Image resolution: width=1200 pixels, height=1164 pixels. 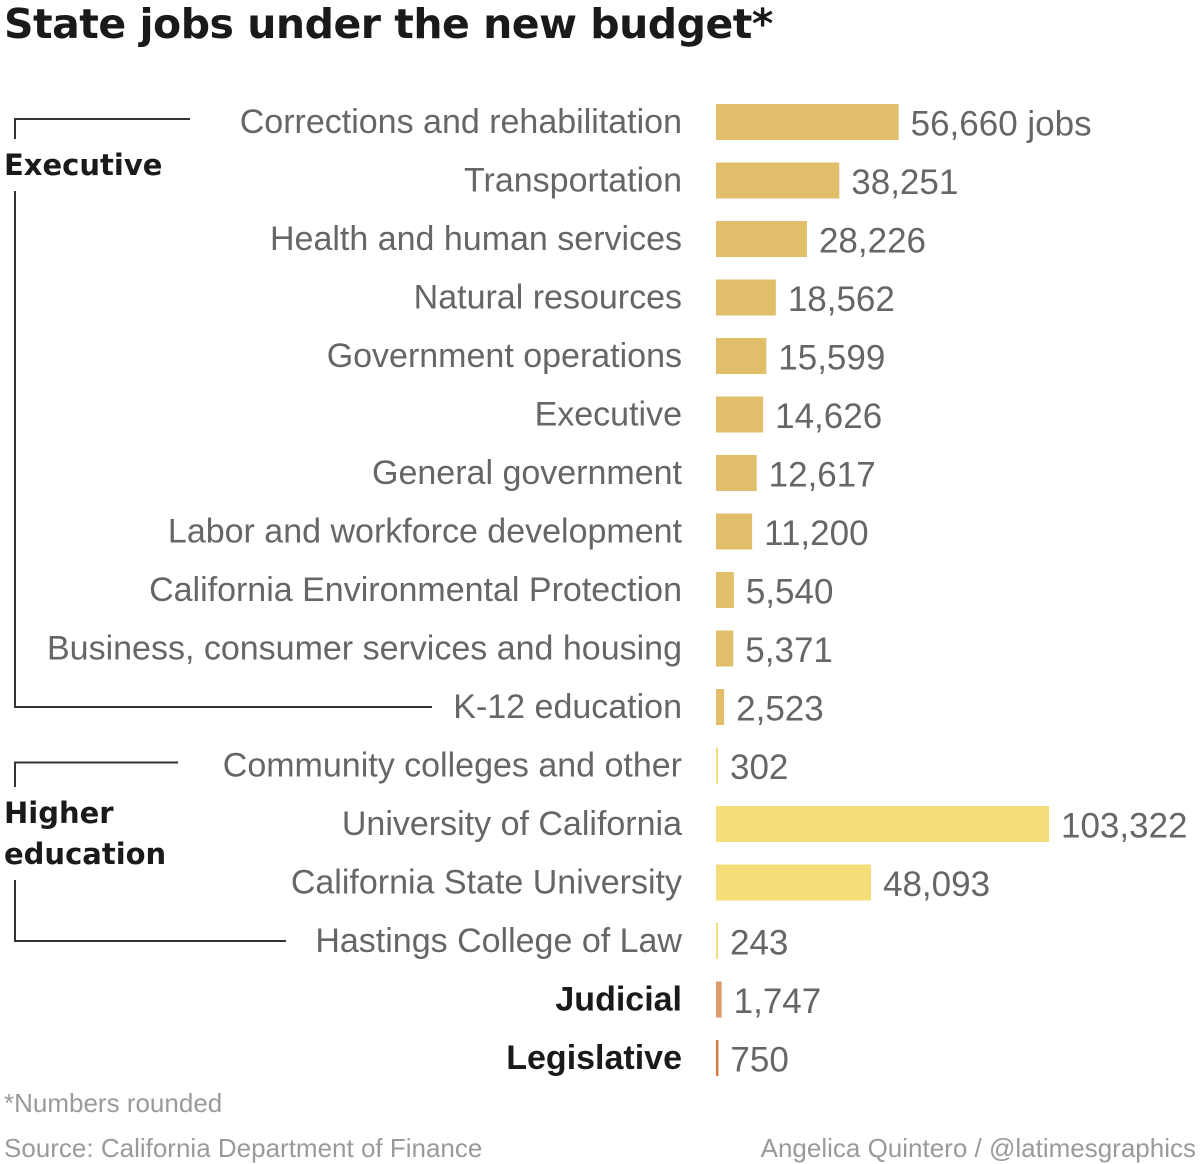 I want to click on category-label: Corrections and rehabilitation, so click(x=461, y=122).